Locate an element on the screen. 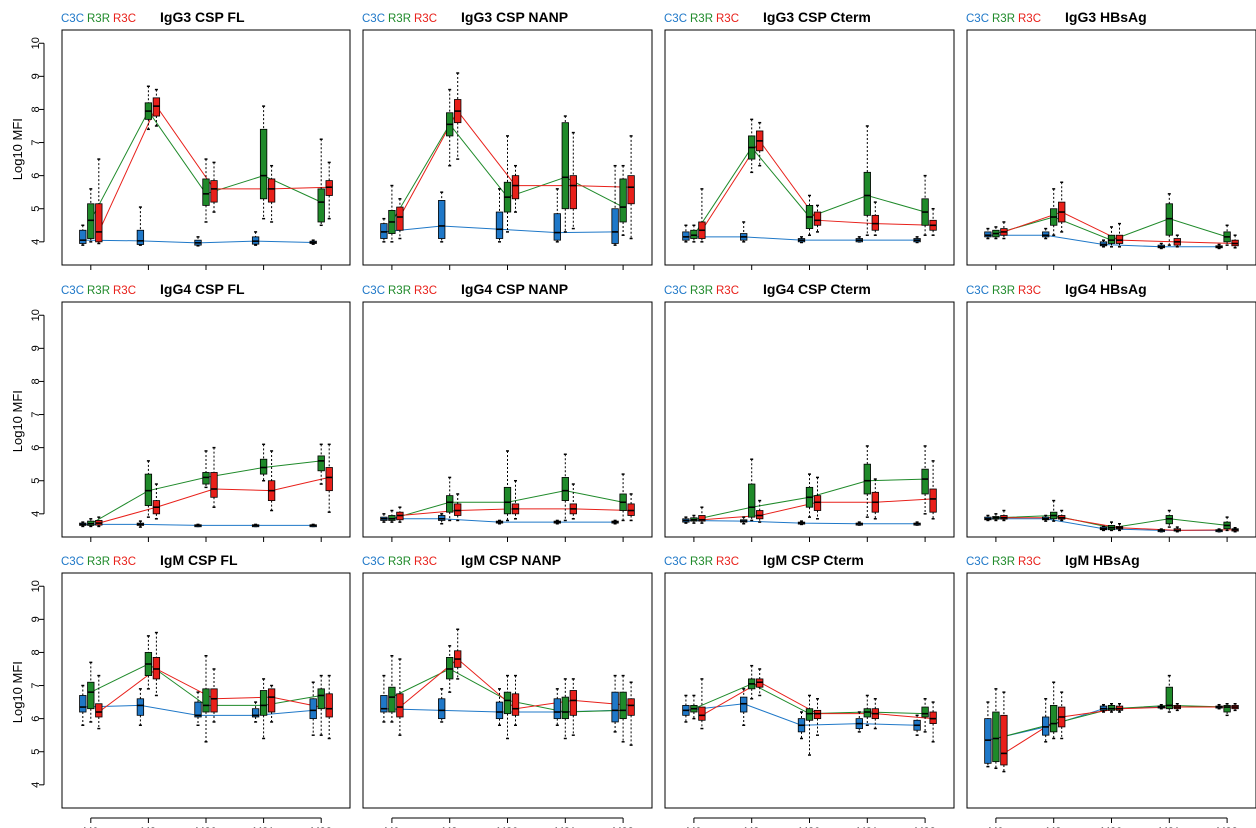 The height and width of the screenshot is (828, 1256). panel-title: IgG4 HBsAg is located at coordinates (1106, 289).